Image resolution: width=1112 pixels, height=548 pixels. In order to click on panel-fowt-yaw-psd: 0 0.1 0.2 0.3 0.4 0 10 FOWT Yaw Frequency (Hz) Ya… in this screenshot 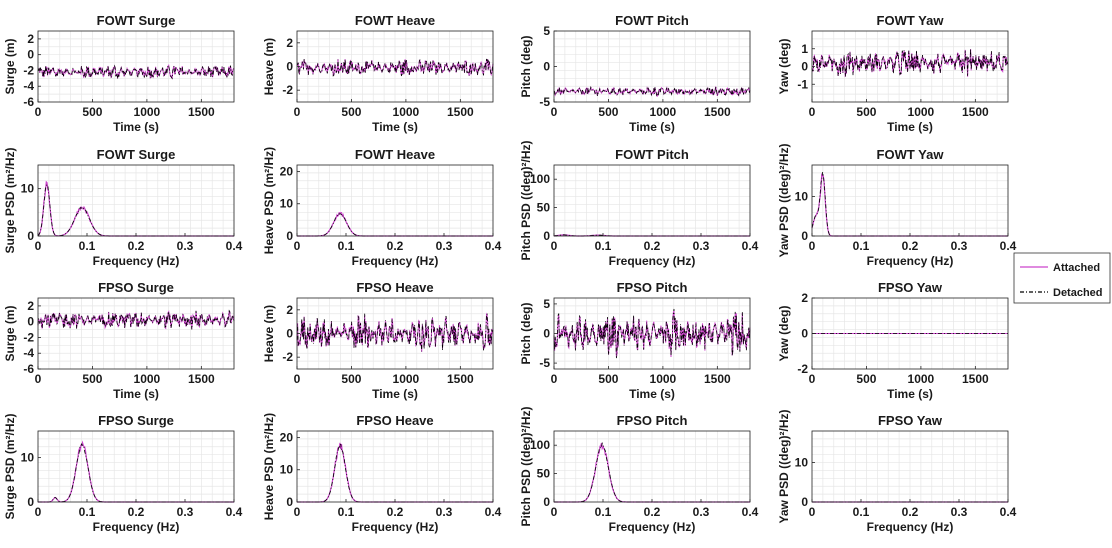, I will do `click(897, 205)`.